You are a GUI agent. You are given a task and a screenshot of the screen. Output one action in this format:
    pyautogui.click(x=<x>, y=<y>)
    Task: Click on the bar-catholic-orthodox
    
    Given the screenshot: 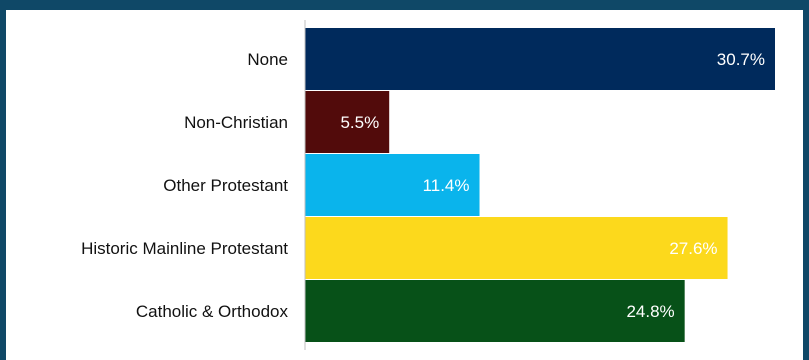 What is the action you would take?
    pyautogui.click(x=495, y=311)
    